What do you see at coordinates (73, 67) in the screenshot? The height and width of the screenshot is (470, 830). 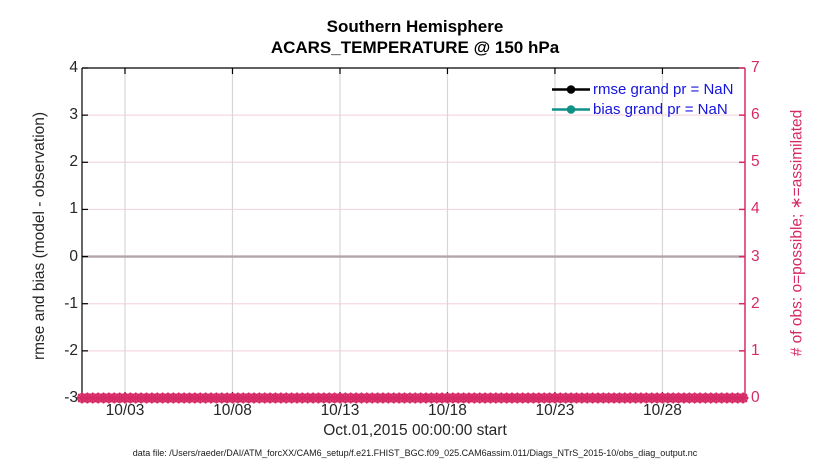 I see `left-tick-label: 4` at bounding box center [73, 67].